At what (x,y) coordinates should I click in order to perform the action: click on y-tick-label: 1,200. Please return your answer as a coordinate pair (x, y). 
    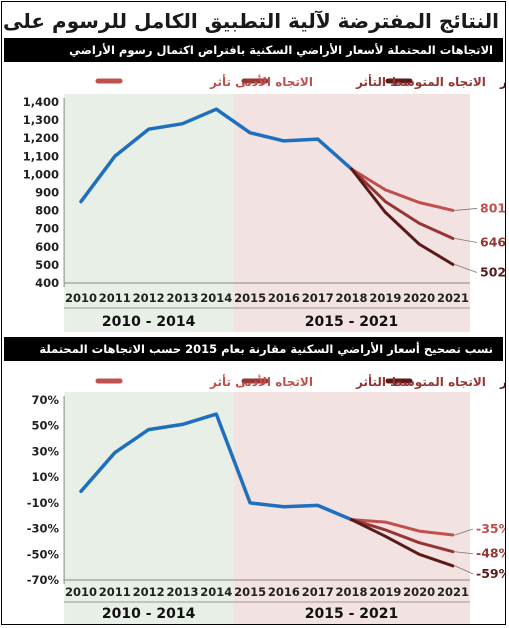
    Looking at the image, I should click on (41, 138).